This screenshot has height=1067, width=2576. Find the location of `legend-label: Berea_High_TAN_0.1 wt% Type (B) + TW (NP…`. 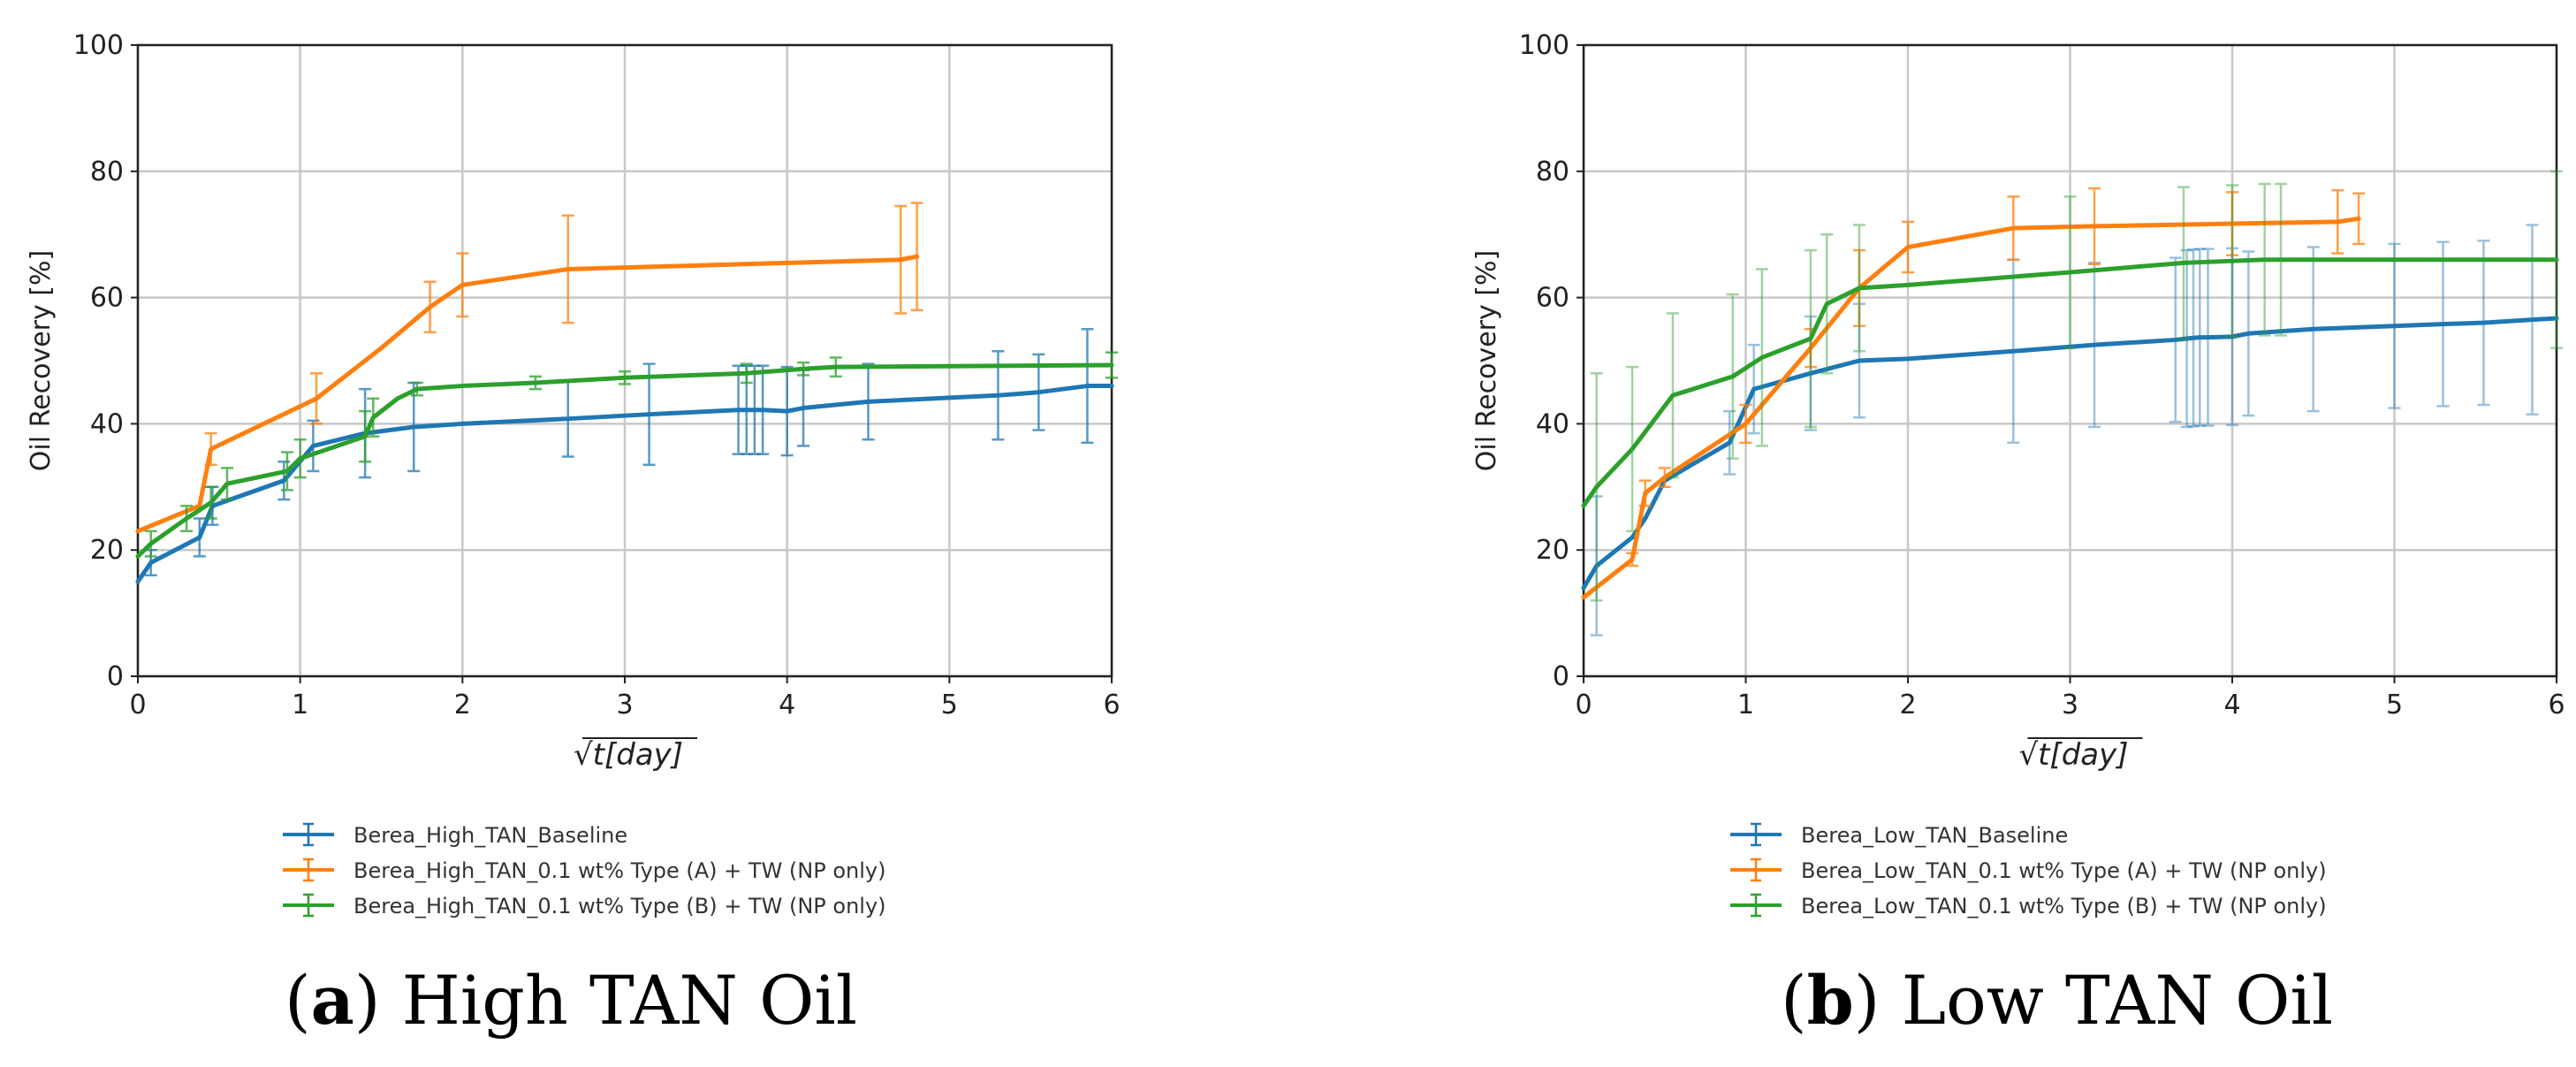

legend-label: Berea_High_TAN_0.1 wt% Type (B) + TW (NP… is located at coordinates (619, 906).